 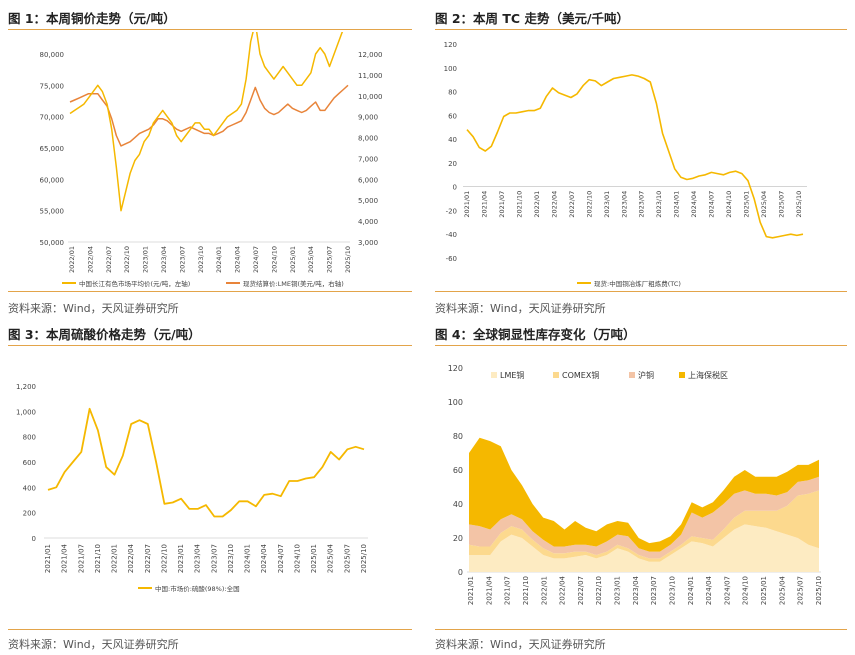 What do you see at coordinates (452, 93) in the screenshot?
I see `y-tick-label: 80` at bounding box center [452, 93].